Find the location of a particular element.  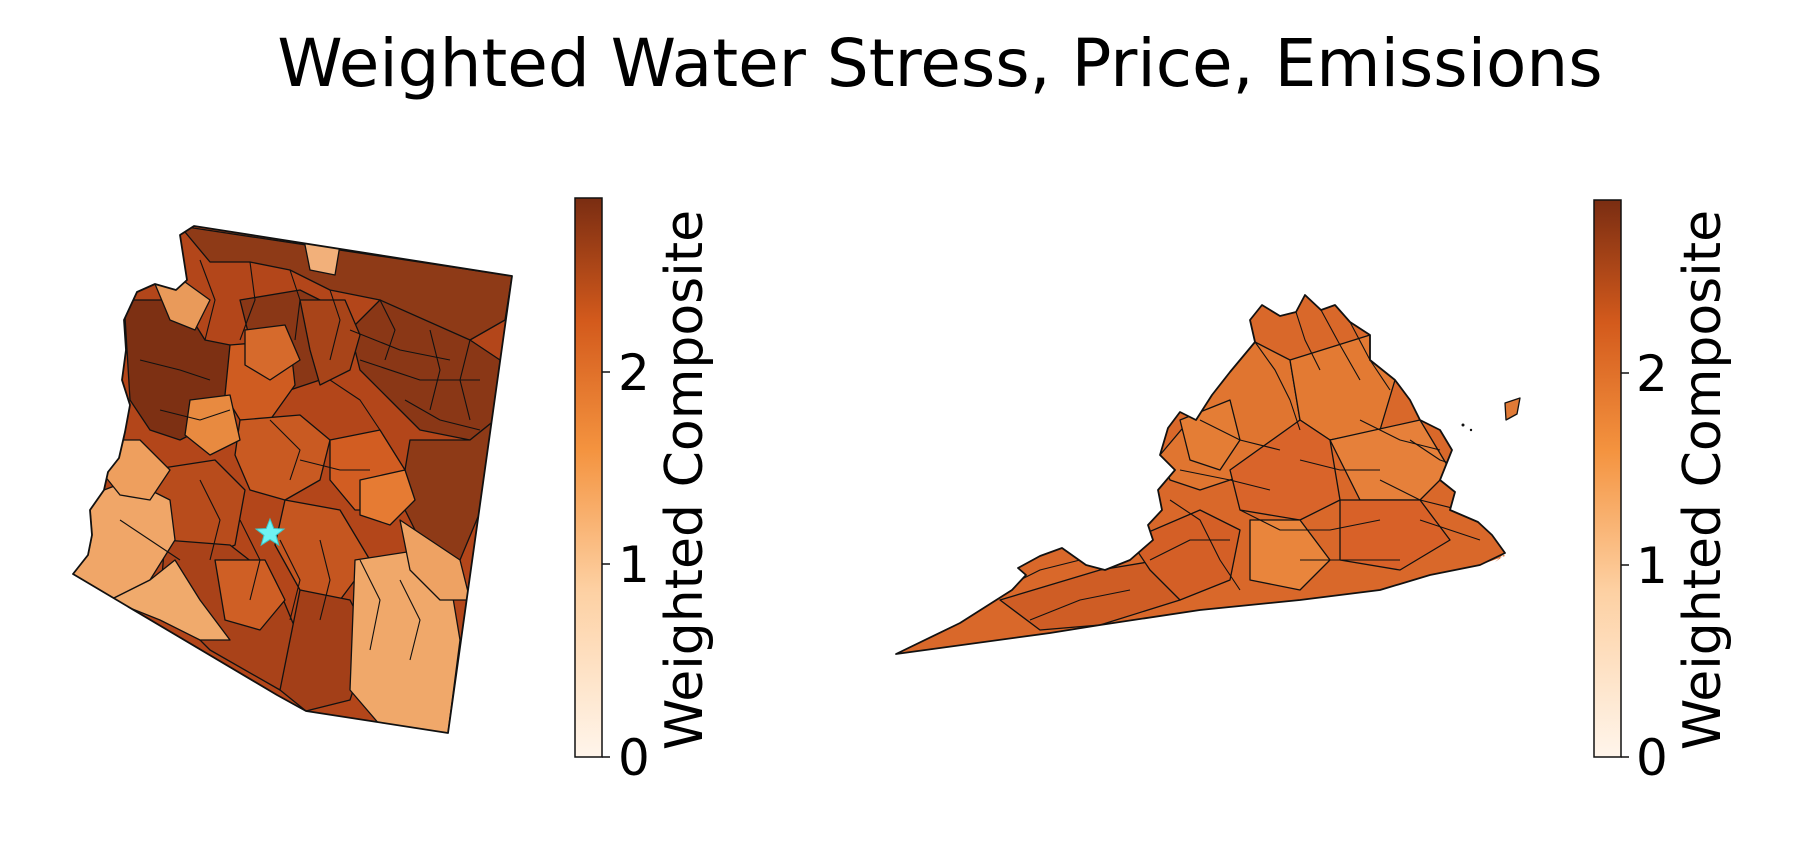

star-icon is located at coordinates (270, 532).